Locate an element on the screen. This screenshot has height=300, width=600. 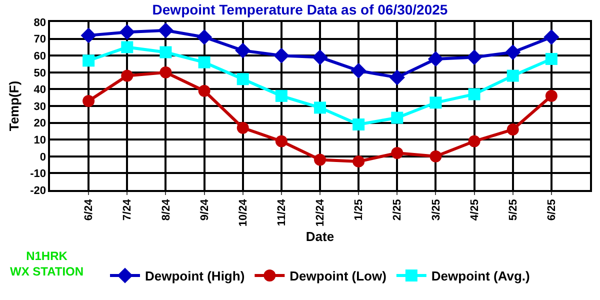
legend-label: Dewpoint (Avg.) is located at coordinates (480, 276).